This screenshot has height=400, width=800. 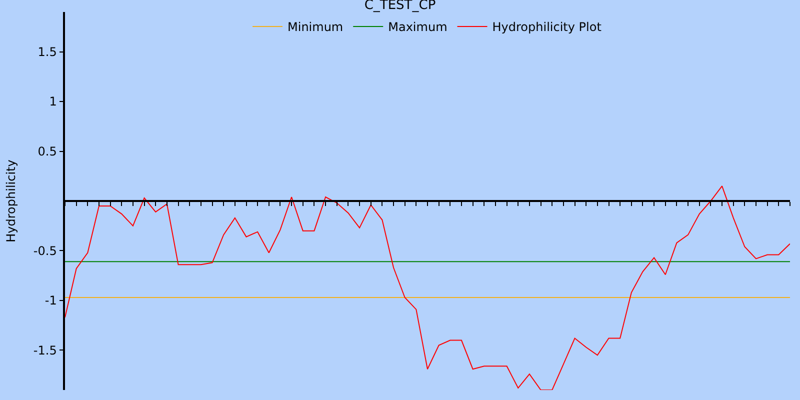 I want to click on y-tick-label: 1, so click(x=53, y=101).